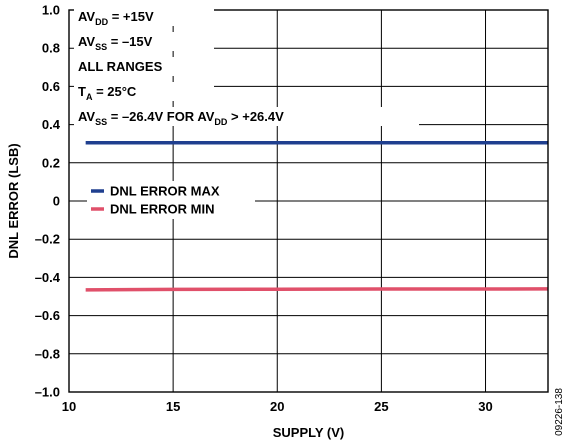 Image resolution: width=568 pixels, height=448 pixels. Describe the element at coordinates (47, 239) in the screenshot. I see `y-tick-label: –0.2` at that location.